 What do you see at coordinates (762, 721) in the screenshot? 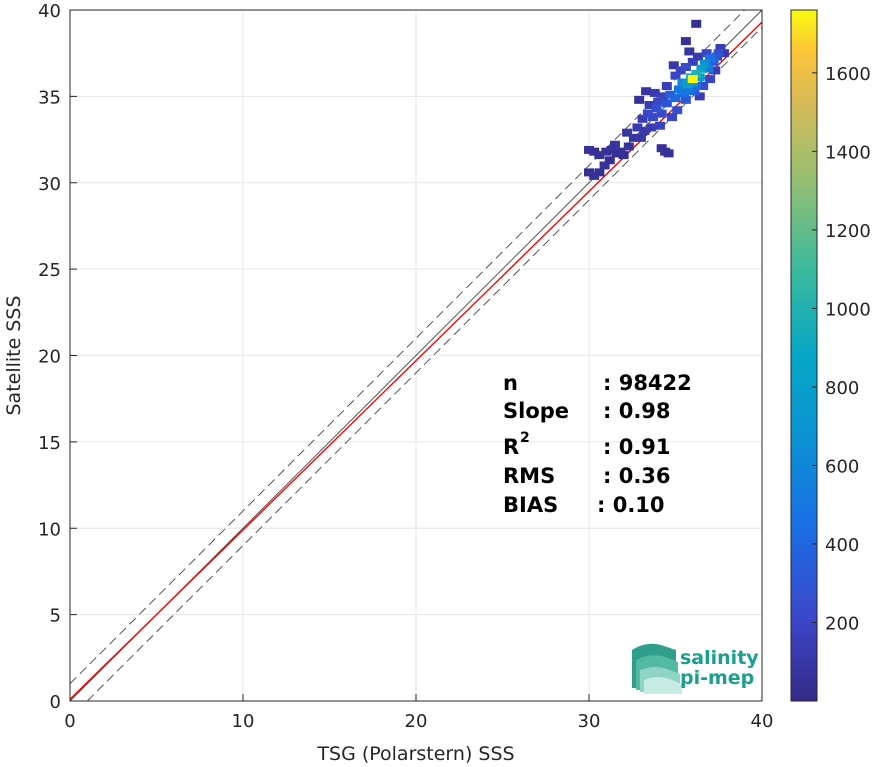
I see `x-tick-label: 40` at bounding box center [762, 721].